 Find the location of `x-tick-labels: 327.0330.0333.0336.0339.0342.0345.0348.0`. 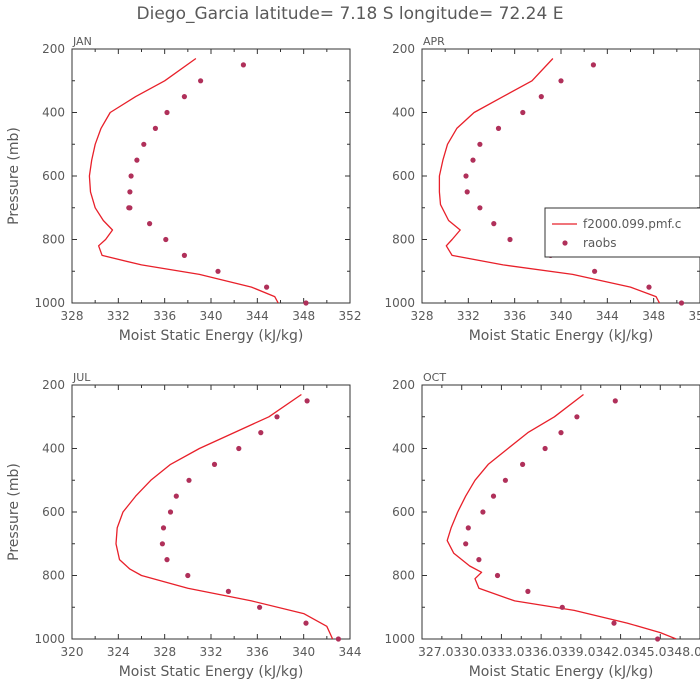

x-tick-labels: 327.0330.0333.0336.0339.0342.0345.0348.0 is located at coordinates (559, 652).